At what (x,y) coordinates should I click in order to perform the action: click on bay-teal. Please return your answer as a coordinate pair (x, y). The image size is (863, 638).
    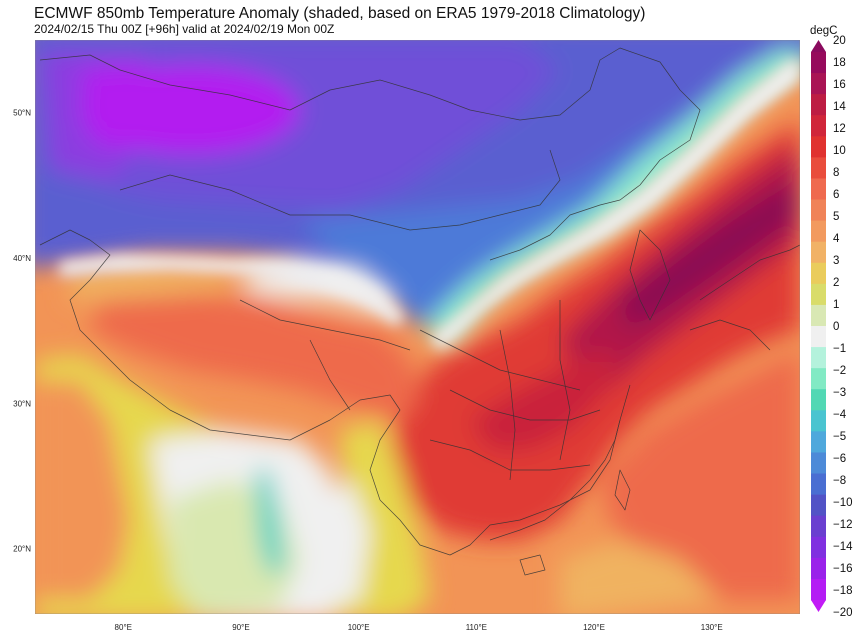
    Looking at the image, I should click on (270, 522).